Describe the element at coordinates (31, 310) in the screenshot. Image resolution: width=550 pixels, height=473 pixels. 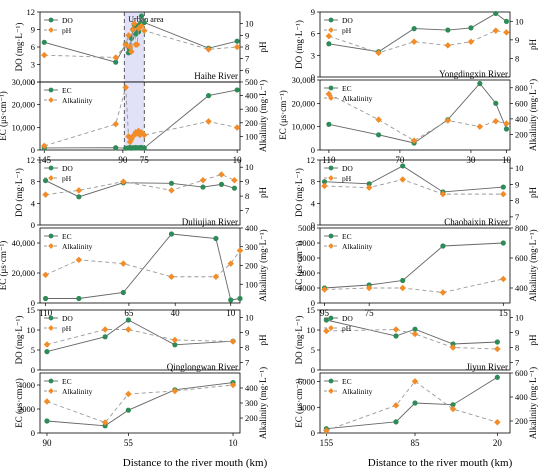
I see `y-left-tick-label: 15` at that location.